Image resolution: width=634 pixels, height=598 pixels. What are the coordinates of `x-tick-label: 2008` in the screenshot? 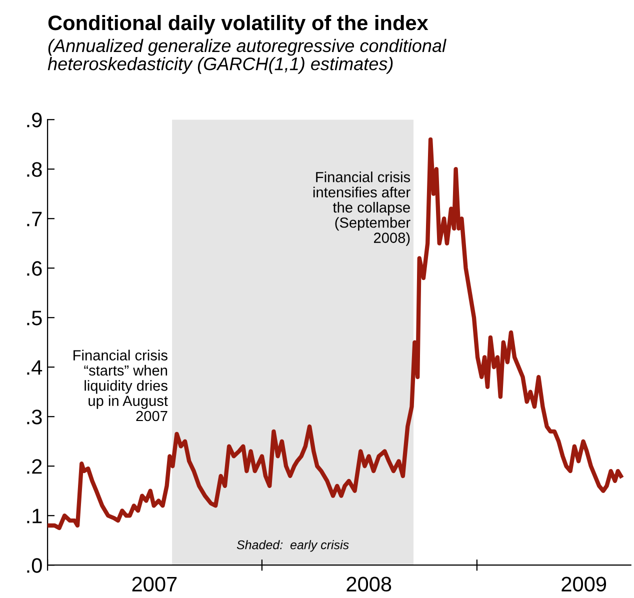 It's located at (369, 584).